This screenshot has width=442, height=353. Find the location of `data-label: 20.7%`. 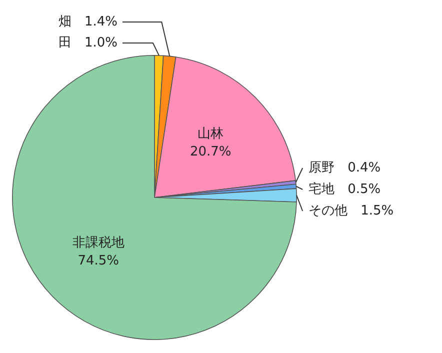

data-label: 20.7% is located at coordinates (211, 152).